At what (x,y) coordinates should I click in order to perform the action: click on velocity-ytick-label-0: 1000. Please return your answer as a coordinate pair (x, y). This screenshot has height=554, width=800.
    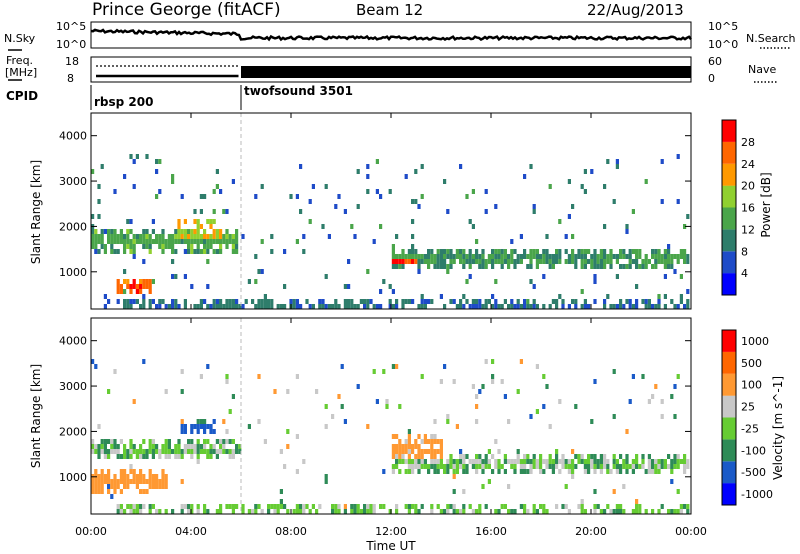
    Looking at the image, I should click on (73, 477).